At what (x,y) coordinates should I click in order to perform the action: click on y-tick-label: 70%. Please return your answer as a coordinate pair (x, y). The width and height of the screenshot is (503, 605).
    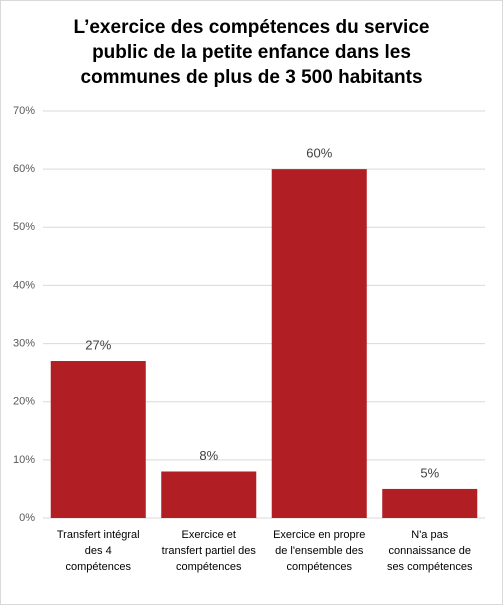
    Looking at the image, I should click on (24, 111).